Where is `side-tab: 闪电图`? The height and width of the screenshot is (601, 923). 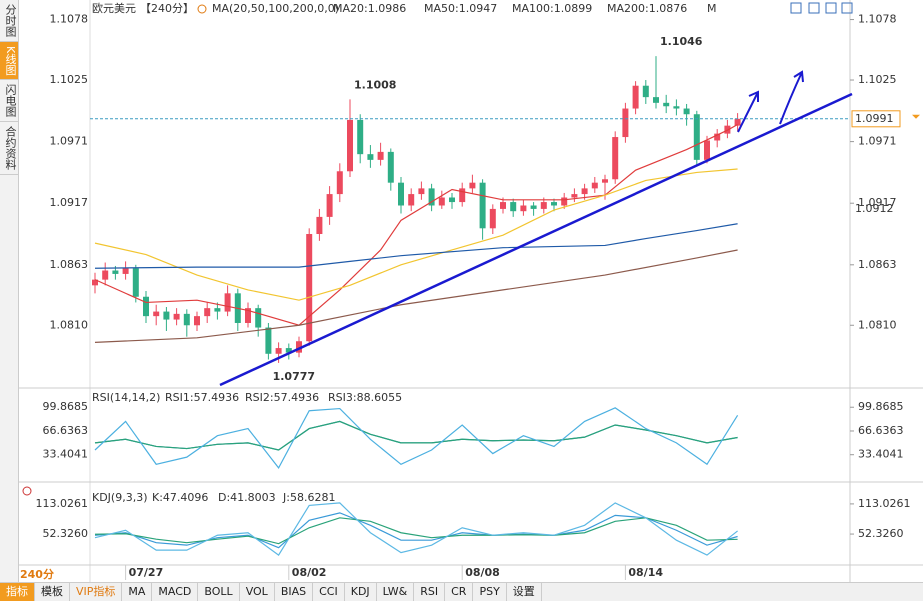
side-tab: 闪电图 is located at coordinates (9, 101).